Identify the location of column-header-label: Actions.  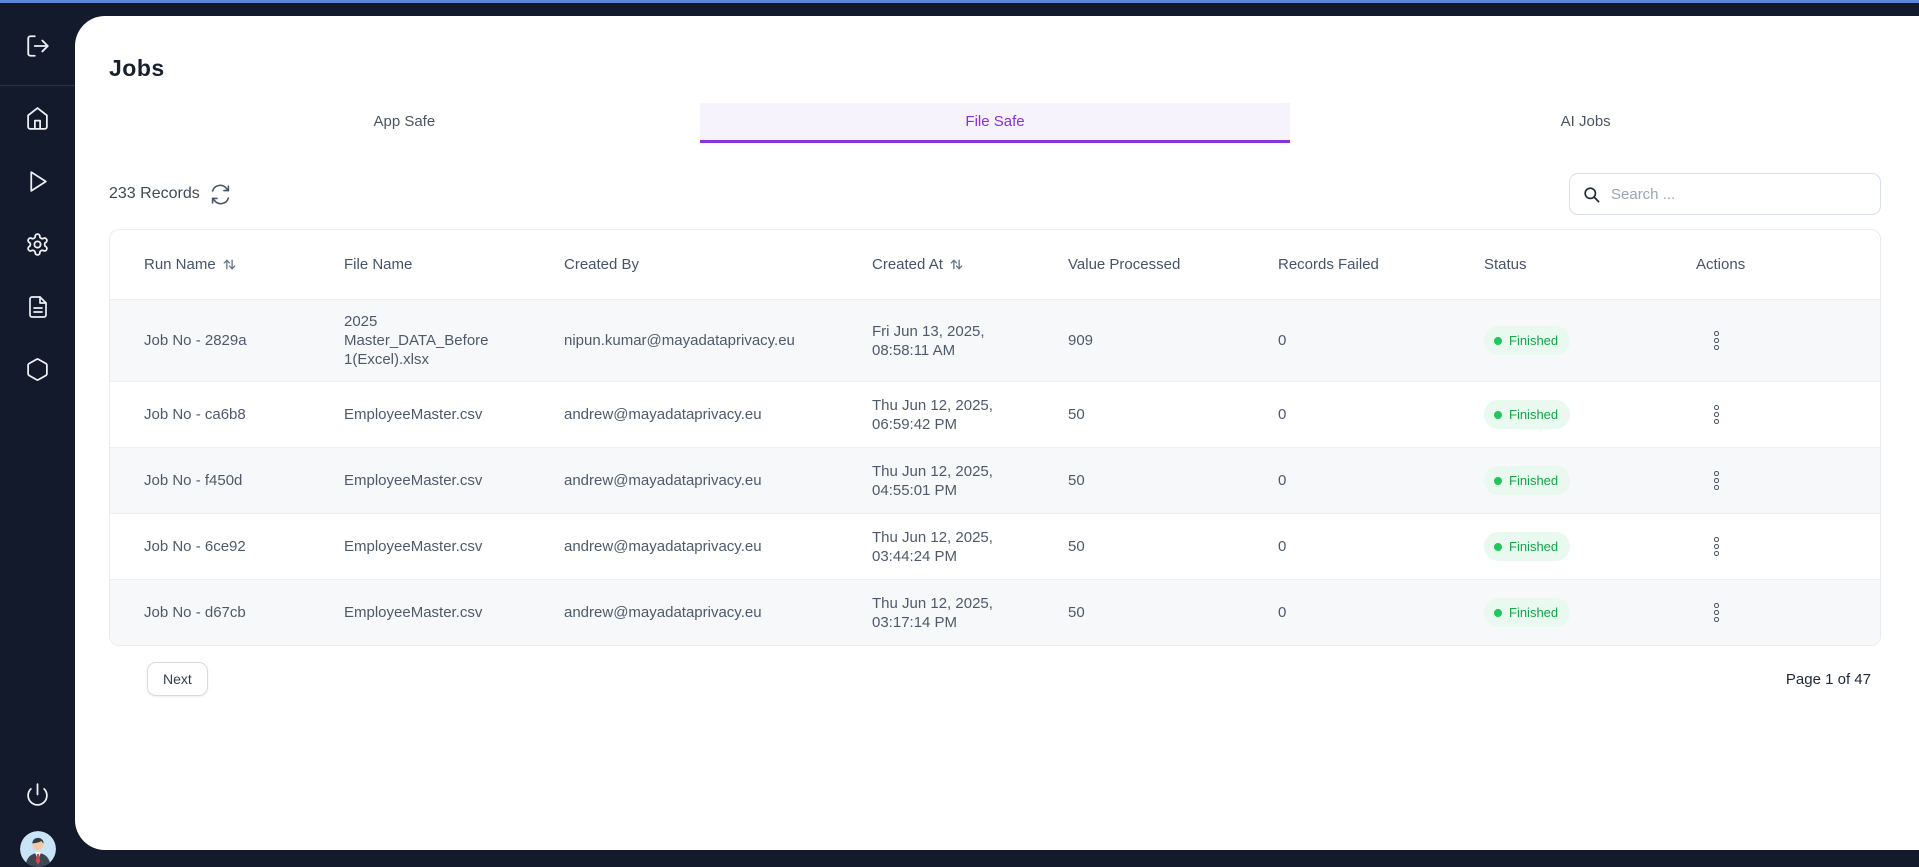
(1721, 264).